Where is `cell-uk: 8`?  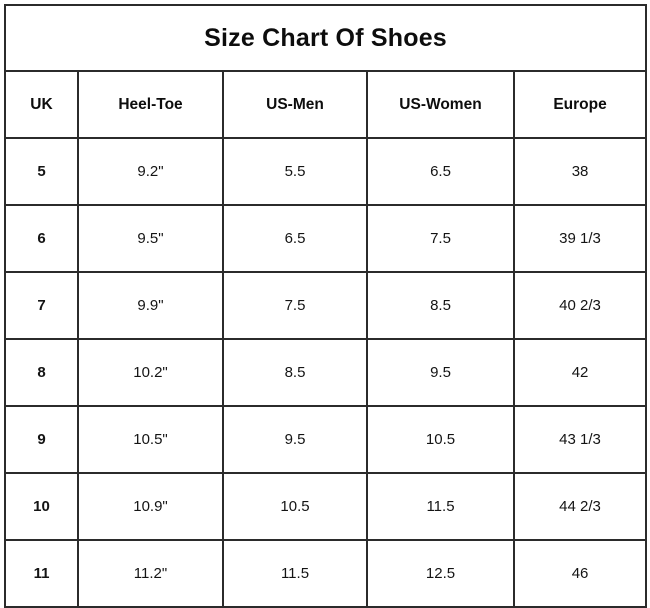 cell-uk: 8 is located at coordinates (41, 372).